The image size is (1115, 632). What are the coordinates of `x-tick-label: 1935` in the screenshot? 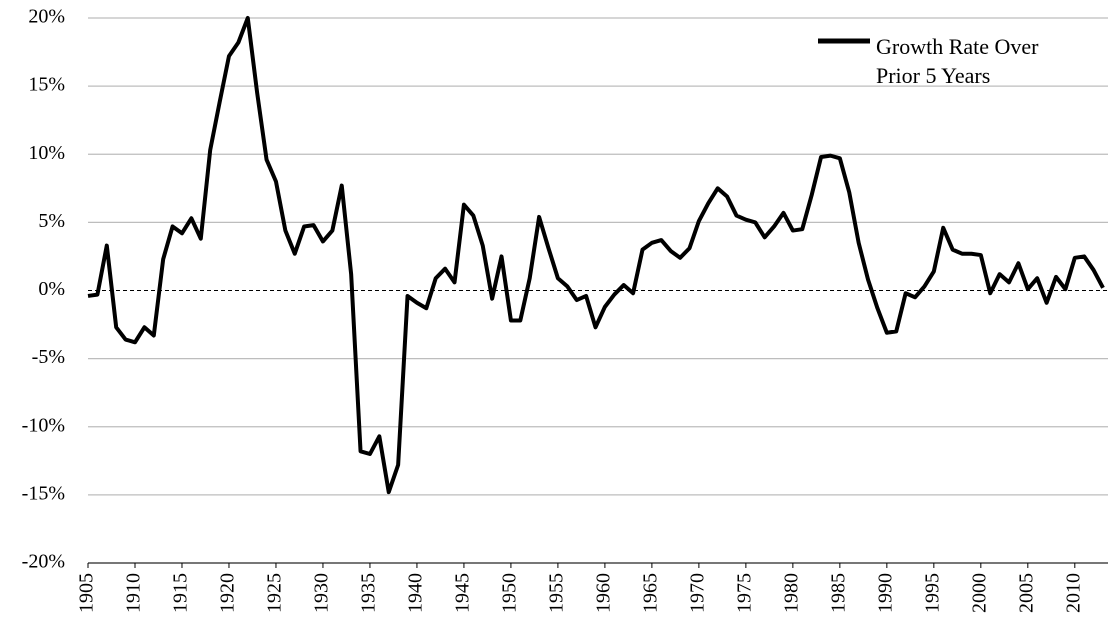 It's located at (369, 593).